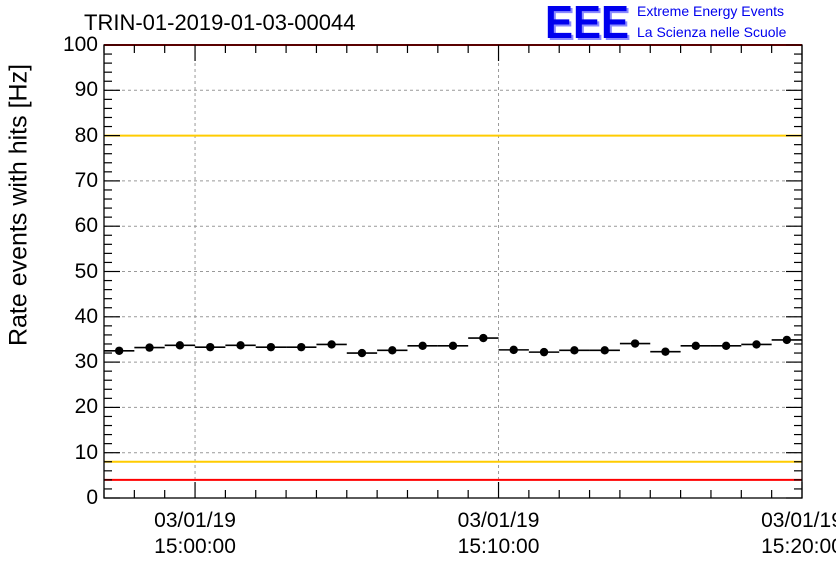 This screenshot has height=572, width=836. I want to click on y-tick-label: 90, so click(86, 90).